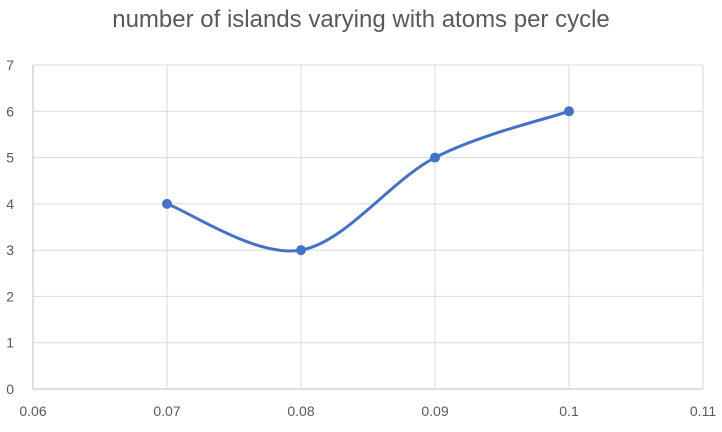 The image size is (722, 432). I want to click on x-tick-label: 0.06, so click(32, 411).